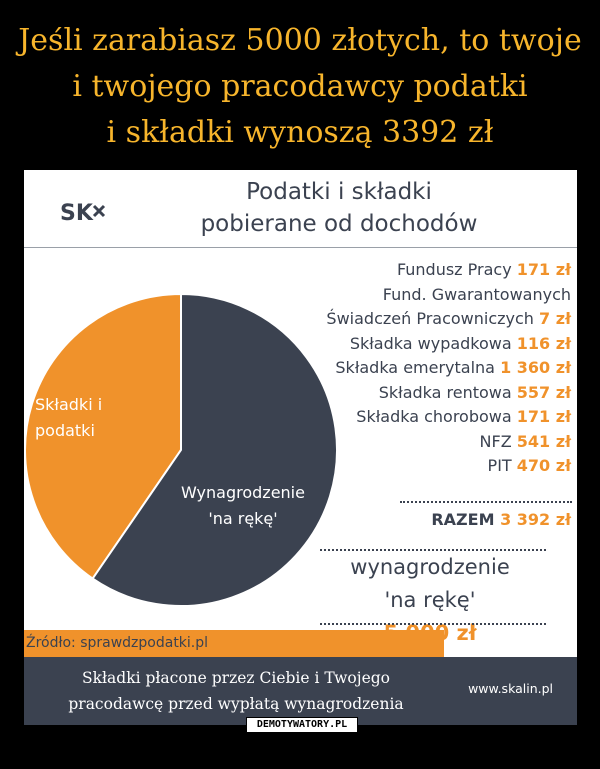 Image resolution: width=600 pixels, height=769 pixels. Describe the element at coordinates (300, 132) in the screenshot. I see `headline-line-3: i składki wynoszą 3392 zł` at that location.